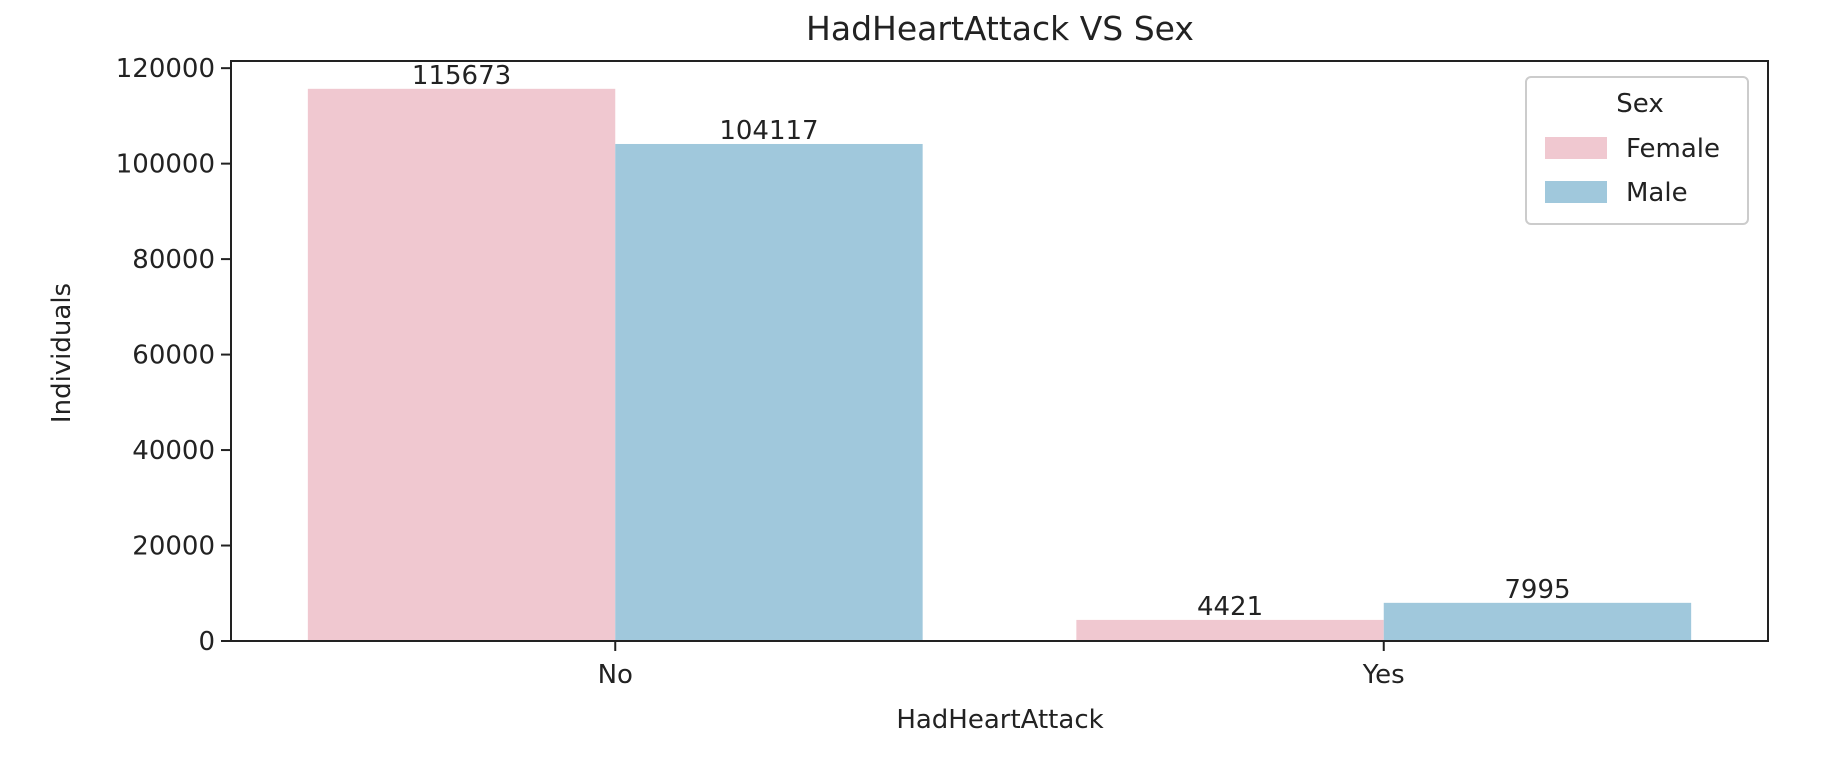 This screenshot has height=760, width=1826. I want to click on y-tick-label: 100000, so click(165, 165).